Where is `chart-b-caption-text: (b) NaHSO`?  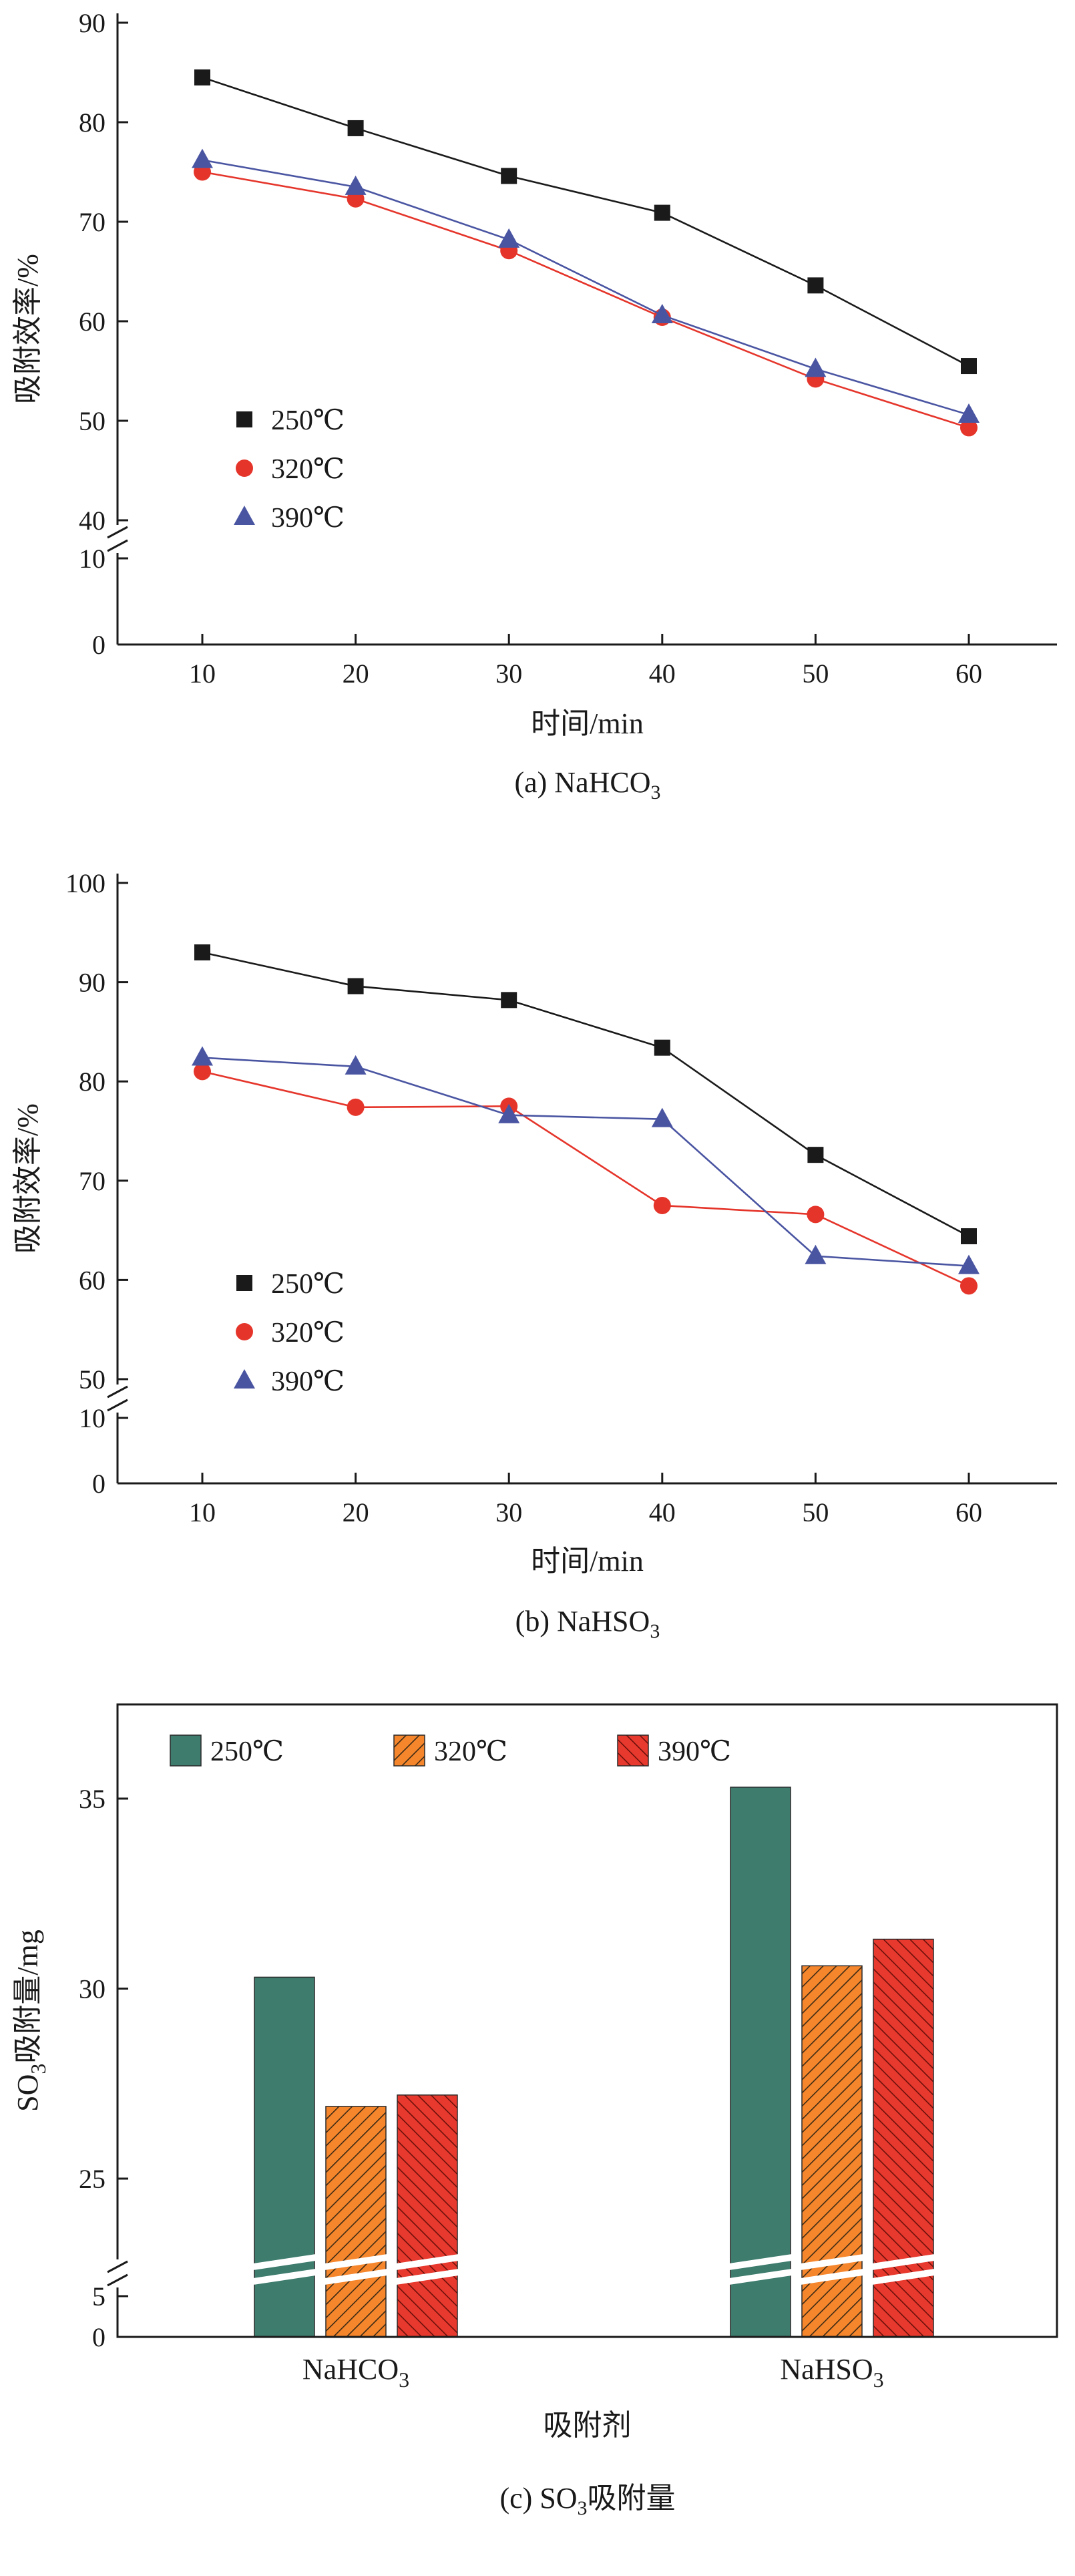 chart-b-caption-text: (b) NaHSO is located at coordinates (582, 1621).